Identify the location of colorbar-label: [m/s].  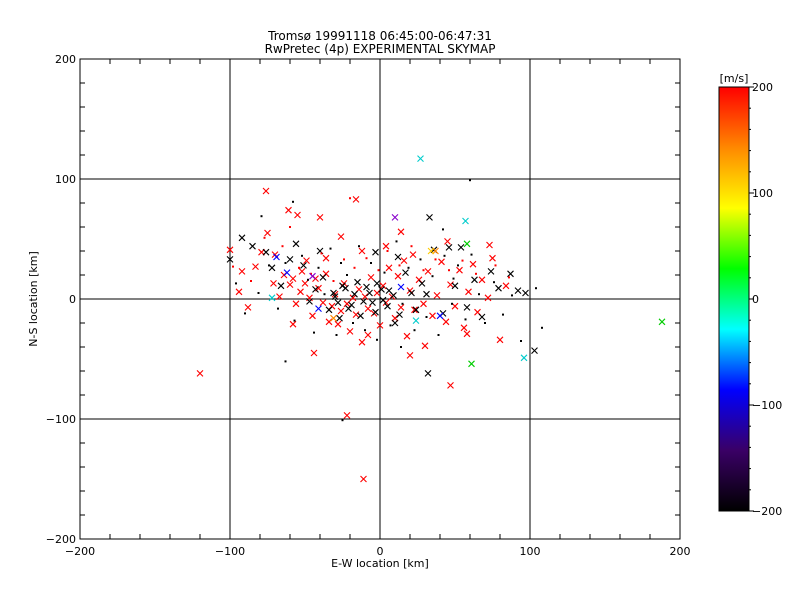
(734, 78).